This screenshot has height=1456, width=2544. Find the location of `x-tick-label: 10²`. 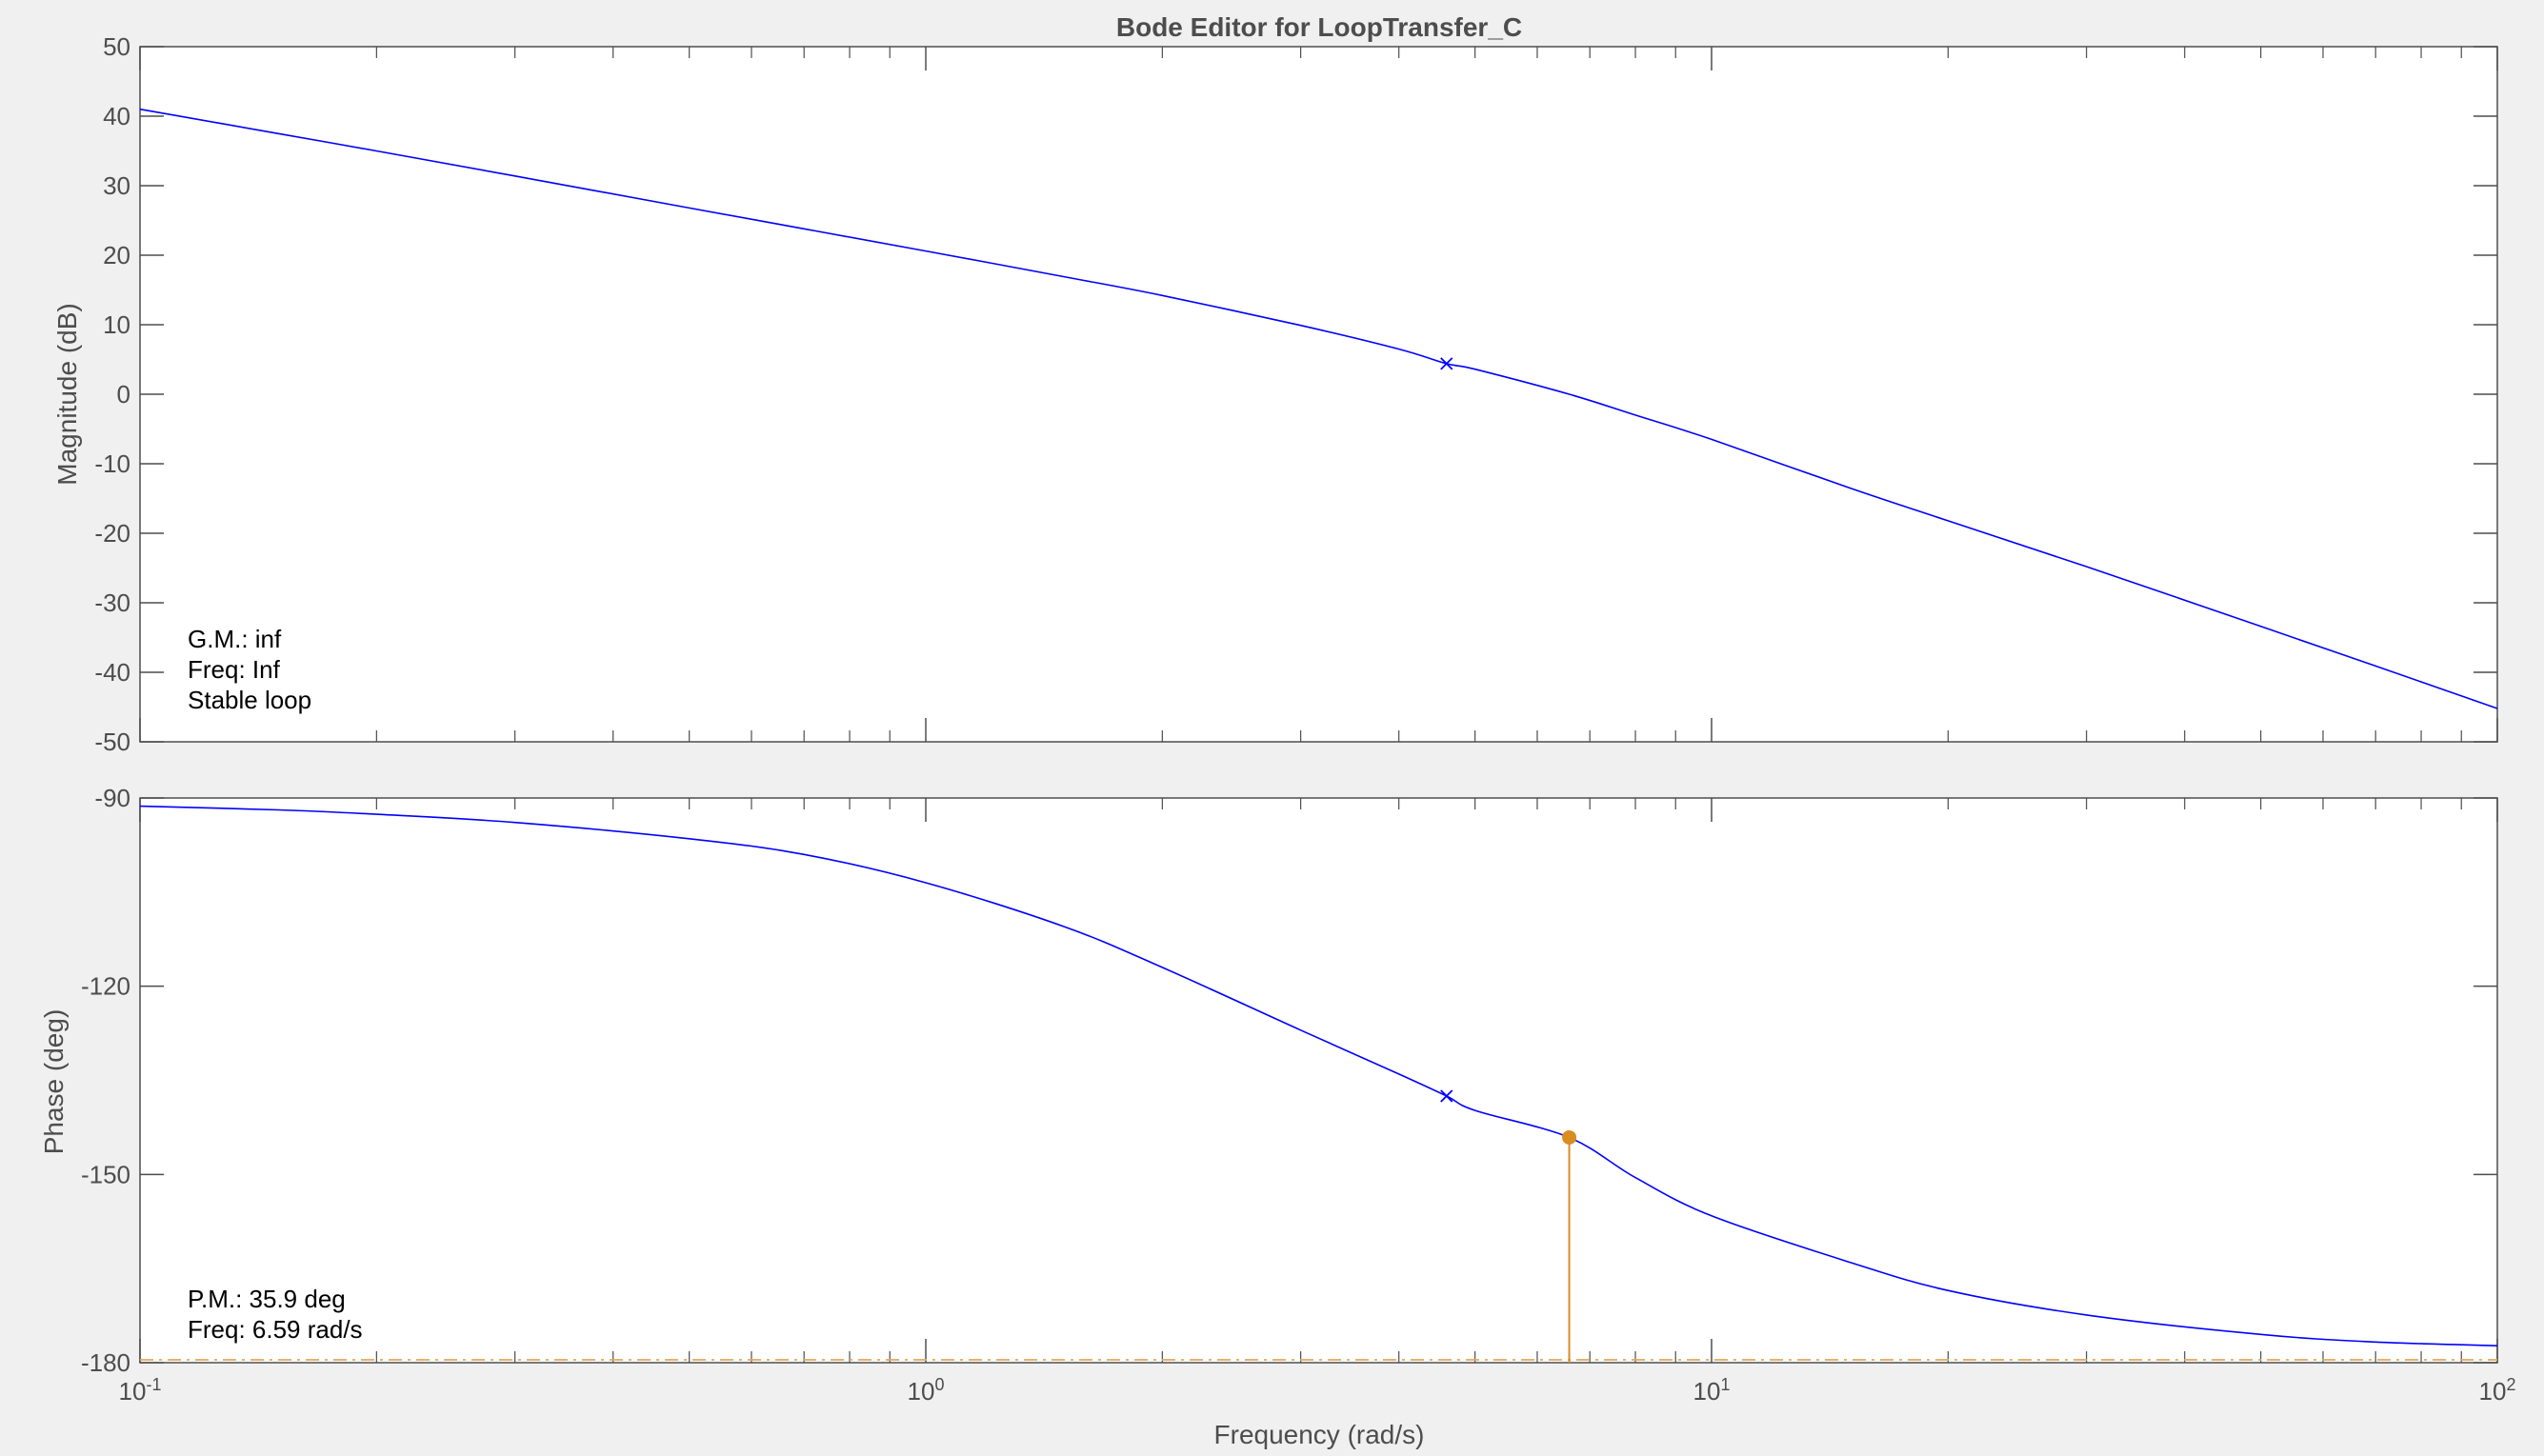

x-tick-label: 10² is located at coordinates (2497, 1390).